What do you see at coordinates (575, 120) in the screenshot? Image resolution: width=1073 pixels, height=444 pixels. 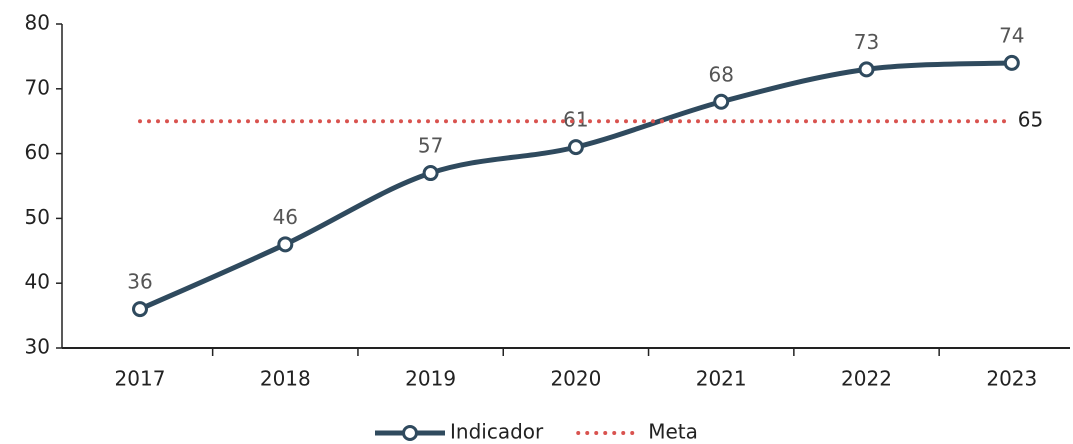 I see `data-label: 61` at bounding box center [575, 120].